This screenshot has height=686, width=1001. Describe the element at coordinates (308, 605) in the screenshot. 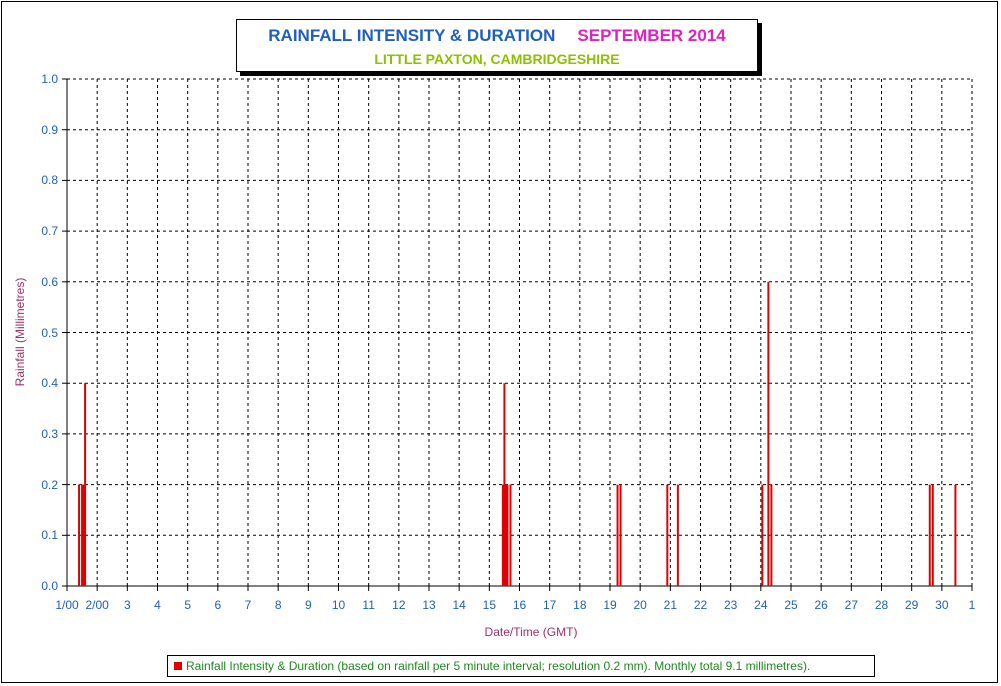

I see `x-tick-label: 9` at that location.